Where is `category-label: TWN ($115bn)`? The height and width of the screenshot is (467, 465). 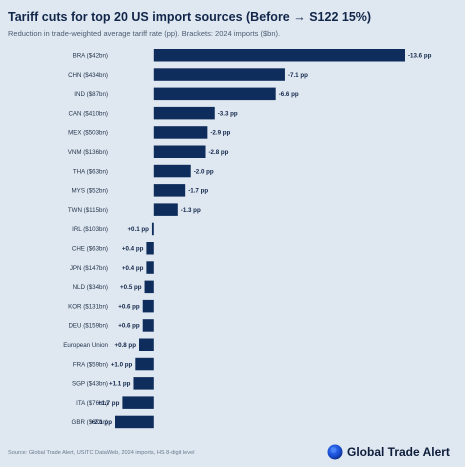 category-label: TWN ($115bn) is located at coordinates (88, 210).